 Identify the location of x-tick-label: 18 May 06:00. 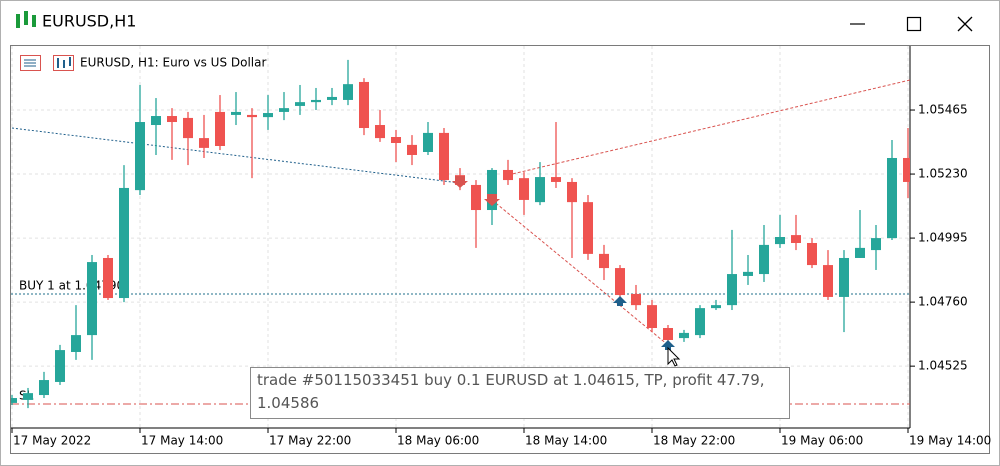
(438, 441).